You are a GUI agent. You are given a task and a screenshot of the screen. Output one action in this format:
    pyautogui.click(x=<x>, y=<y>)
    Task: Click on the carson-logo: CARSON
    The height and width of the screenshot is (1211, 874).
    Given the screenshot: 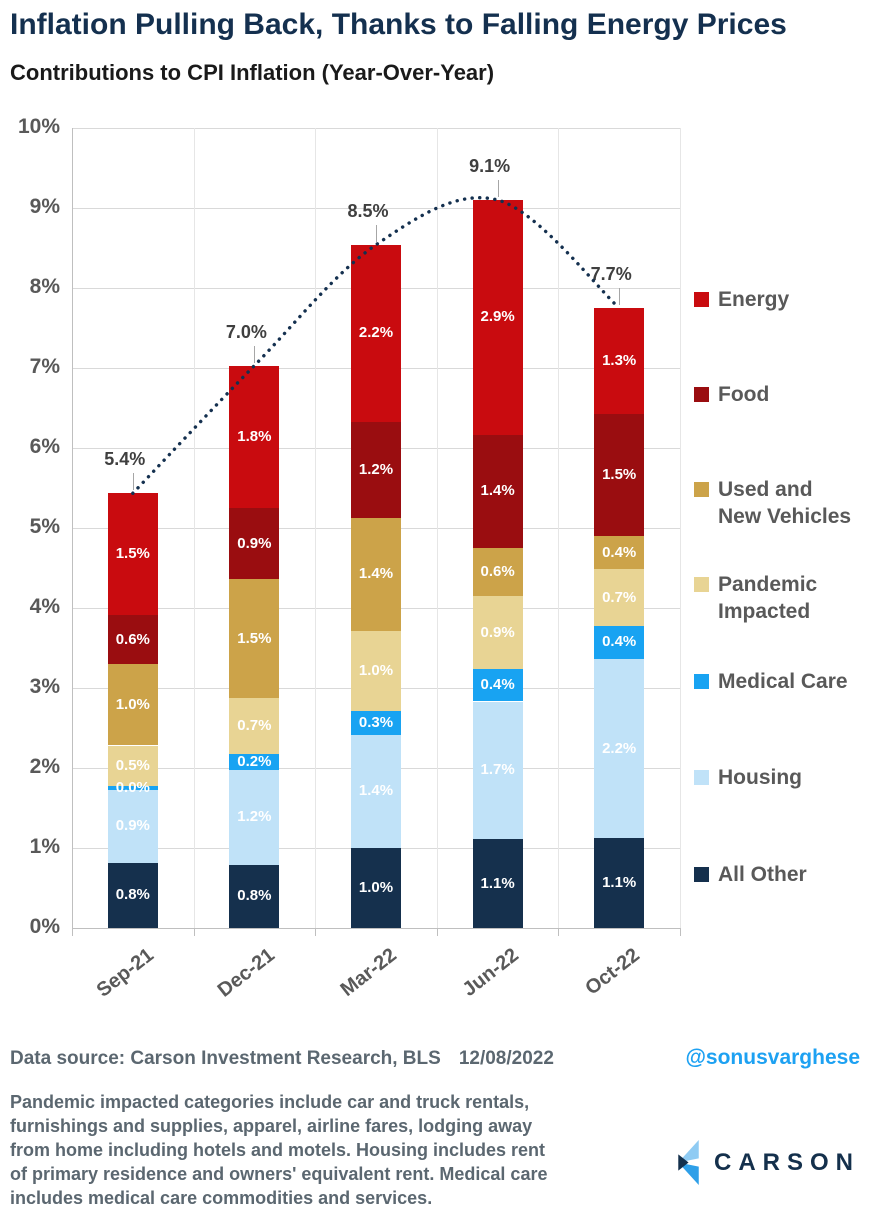 What is the action you would take?
    pyautogui.click(x=767, y=1162)
    